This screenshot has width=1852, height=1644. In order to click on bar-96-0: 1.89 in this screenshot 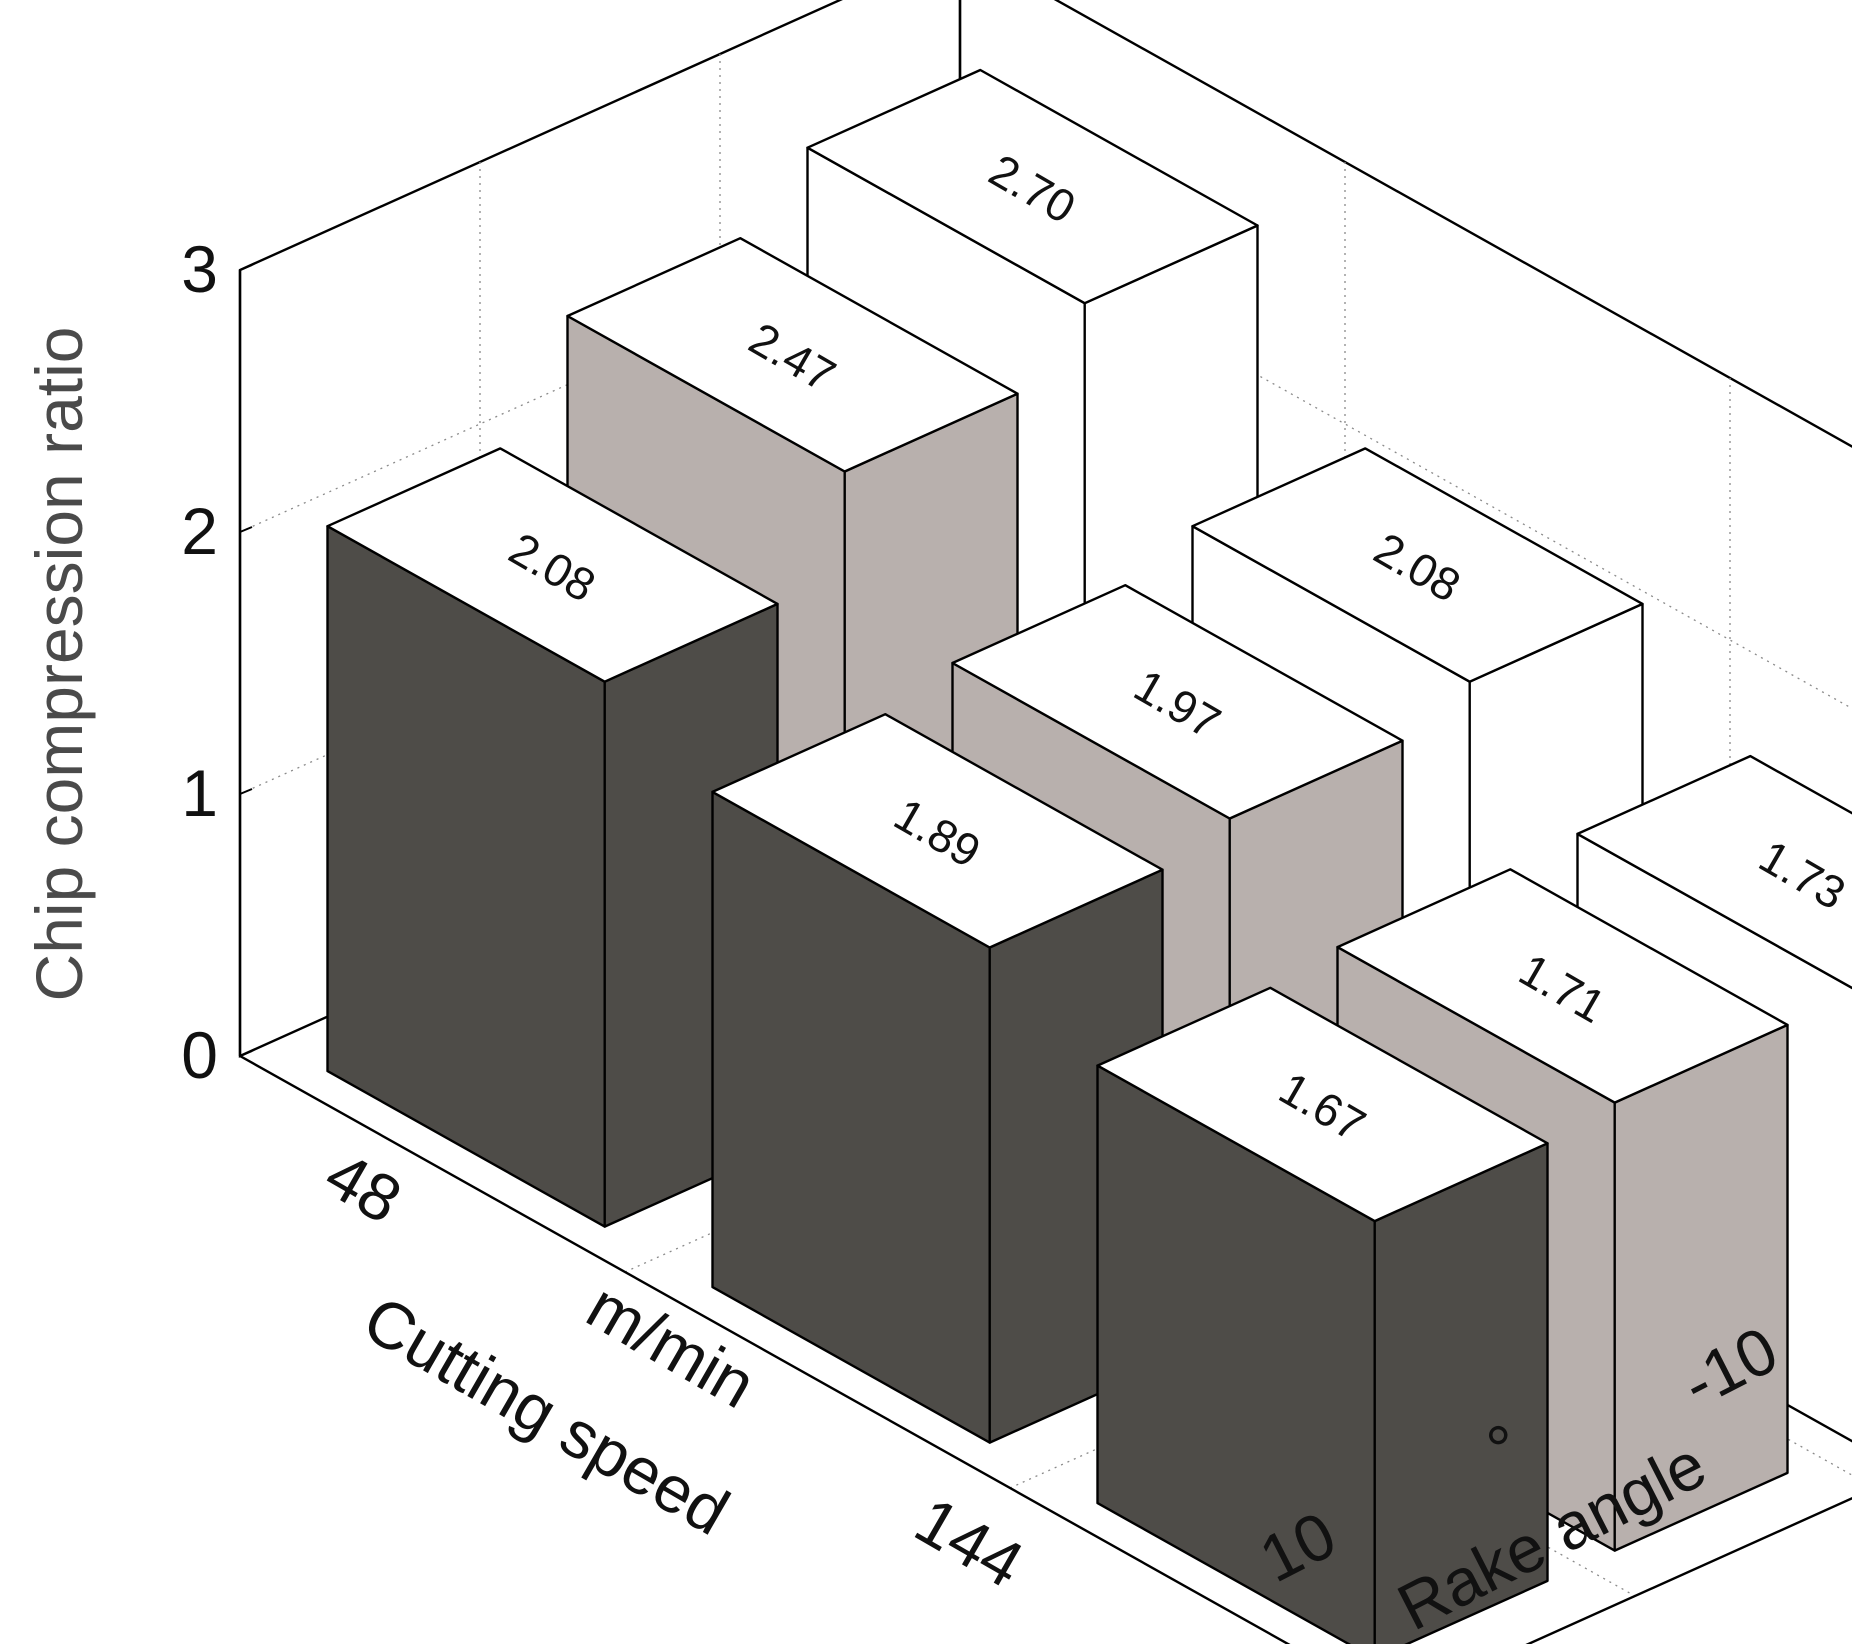, I will do `click(937, 1078)`.